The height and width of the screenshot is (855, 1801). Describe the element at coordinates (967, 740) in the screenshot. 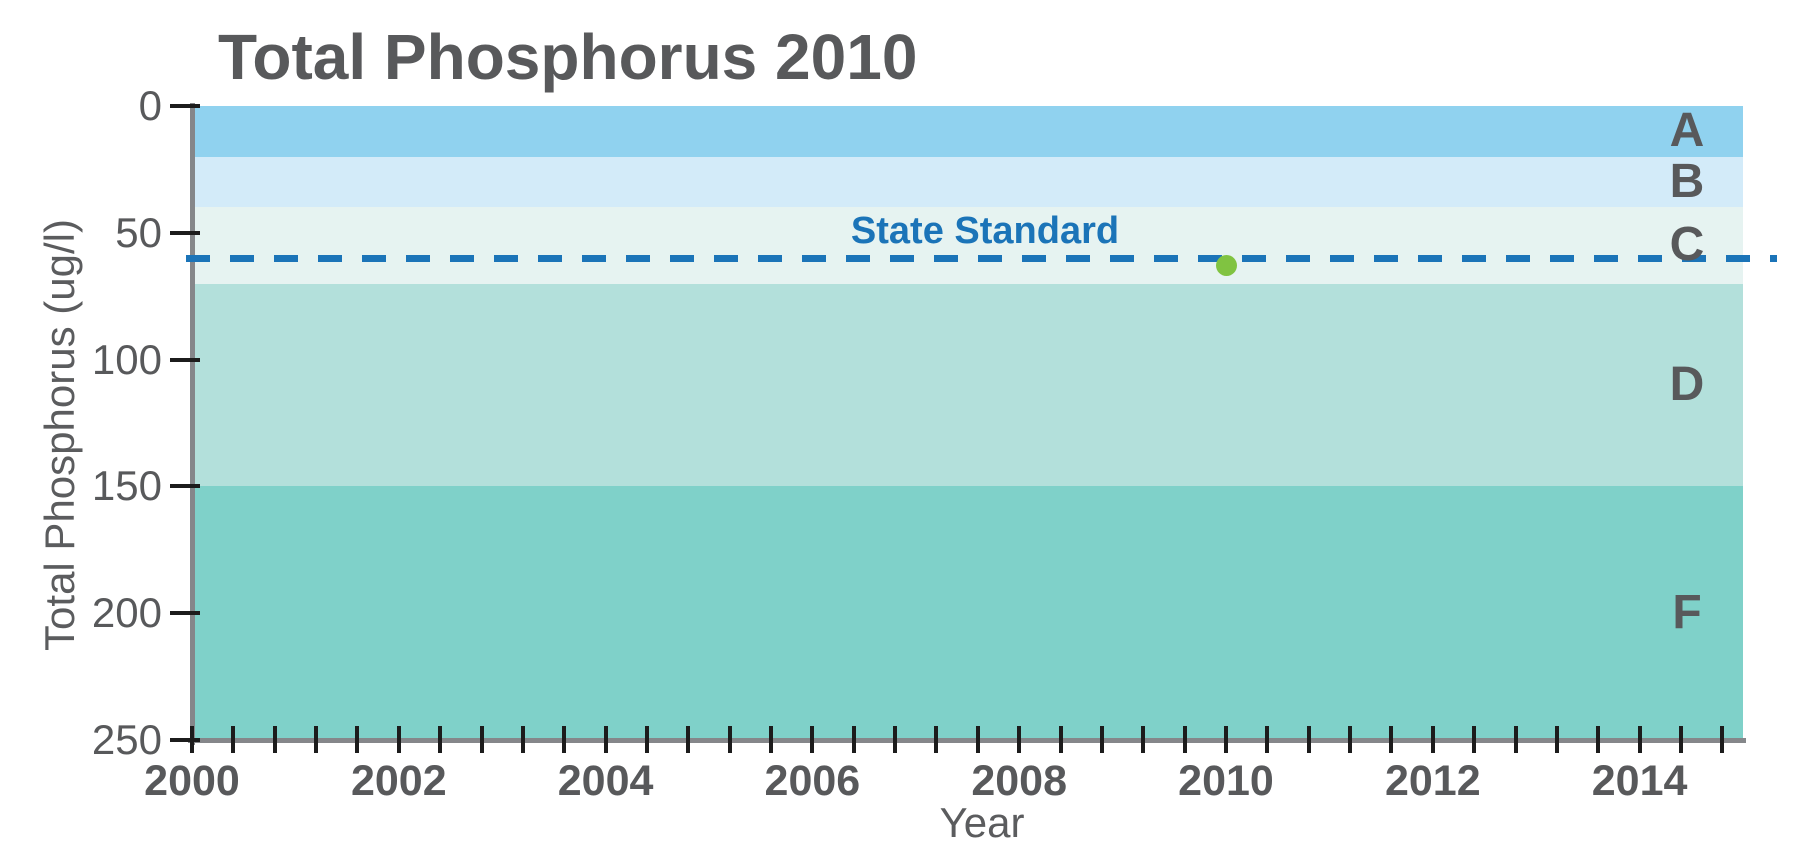

I see `x-axis-line` at that location.